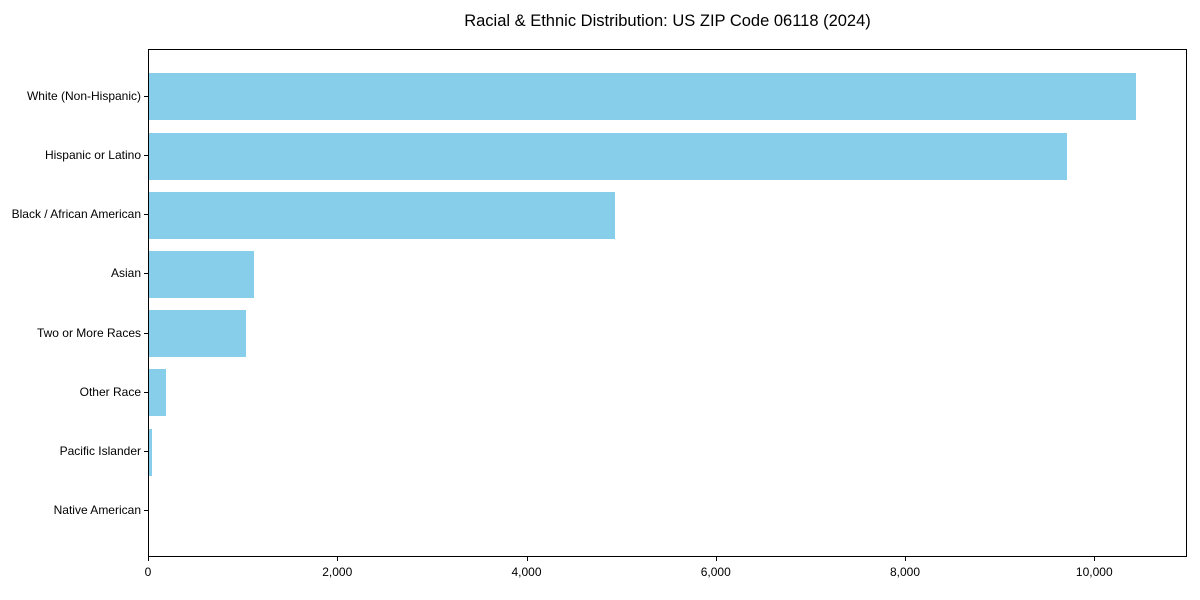 The height and width of the screenshot is (600, 1200). What do you see at coordinates (100, 451) in the screenshot?
I see `y-axis-label: Pacific Islander` at bounding box center [100, 451].